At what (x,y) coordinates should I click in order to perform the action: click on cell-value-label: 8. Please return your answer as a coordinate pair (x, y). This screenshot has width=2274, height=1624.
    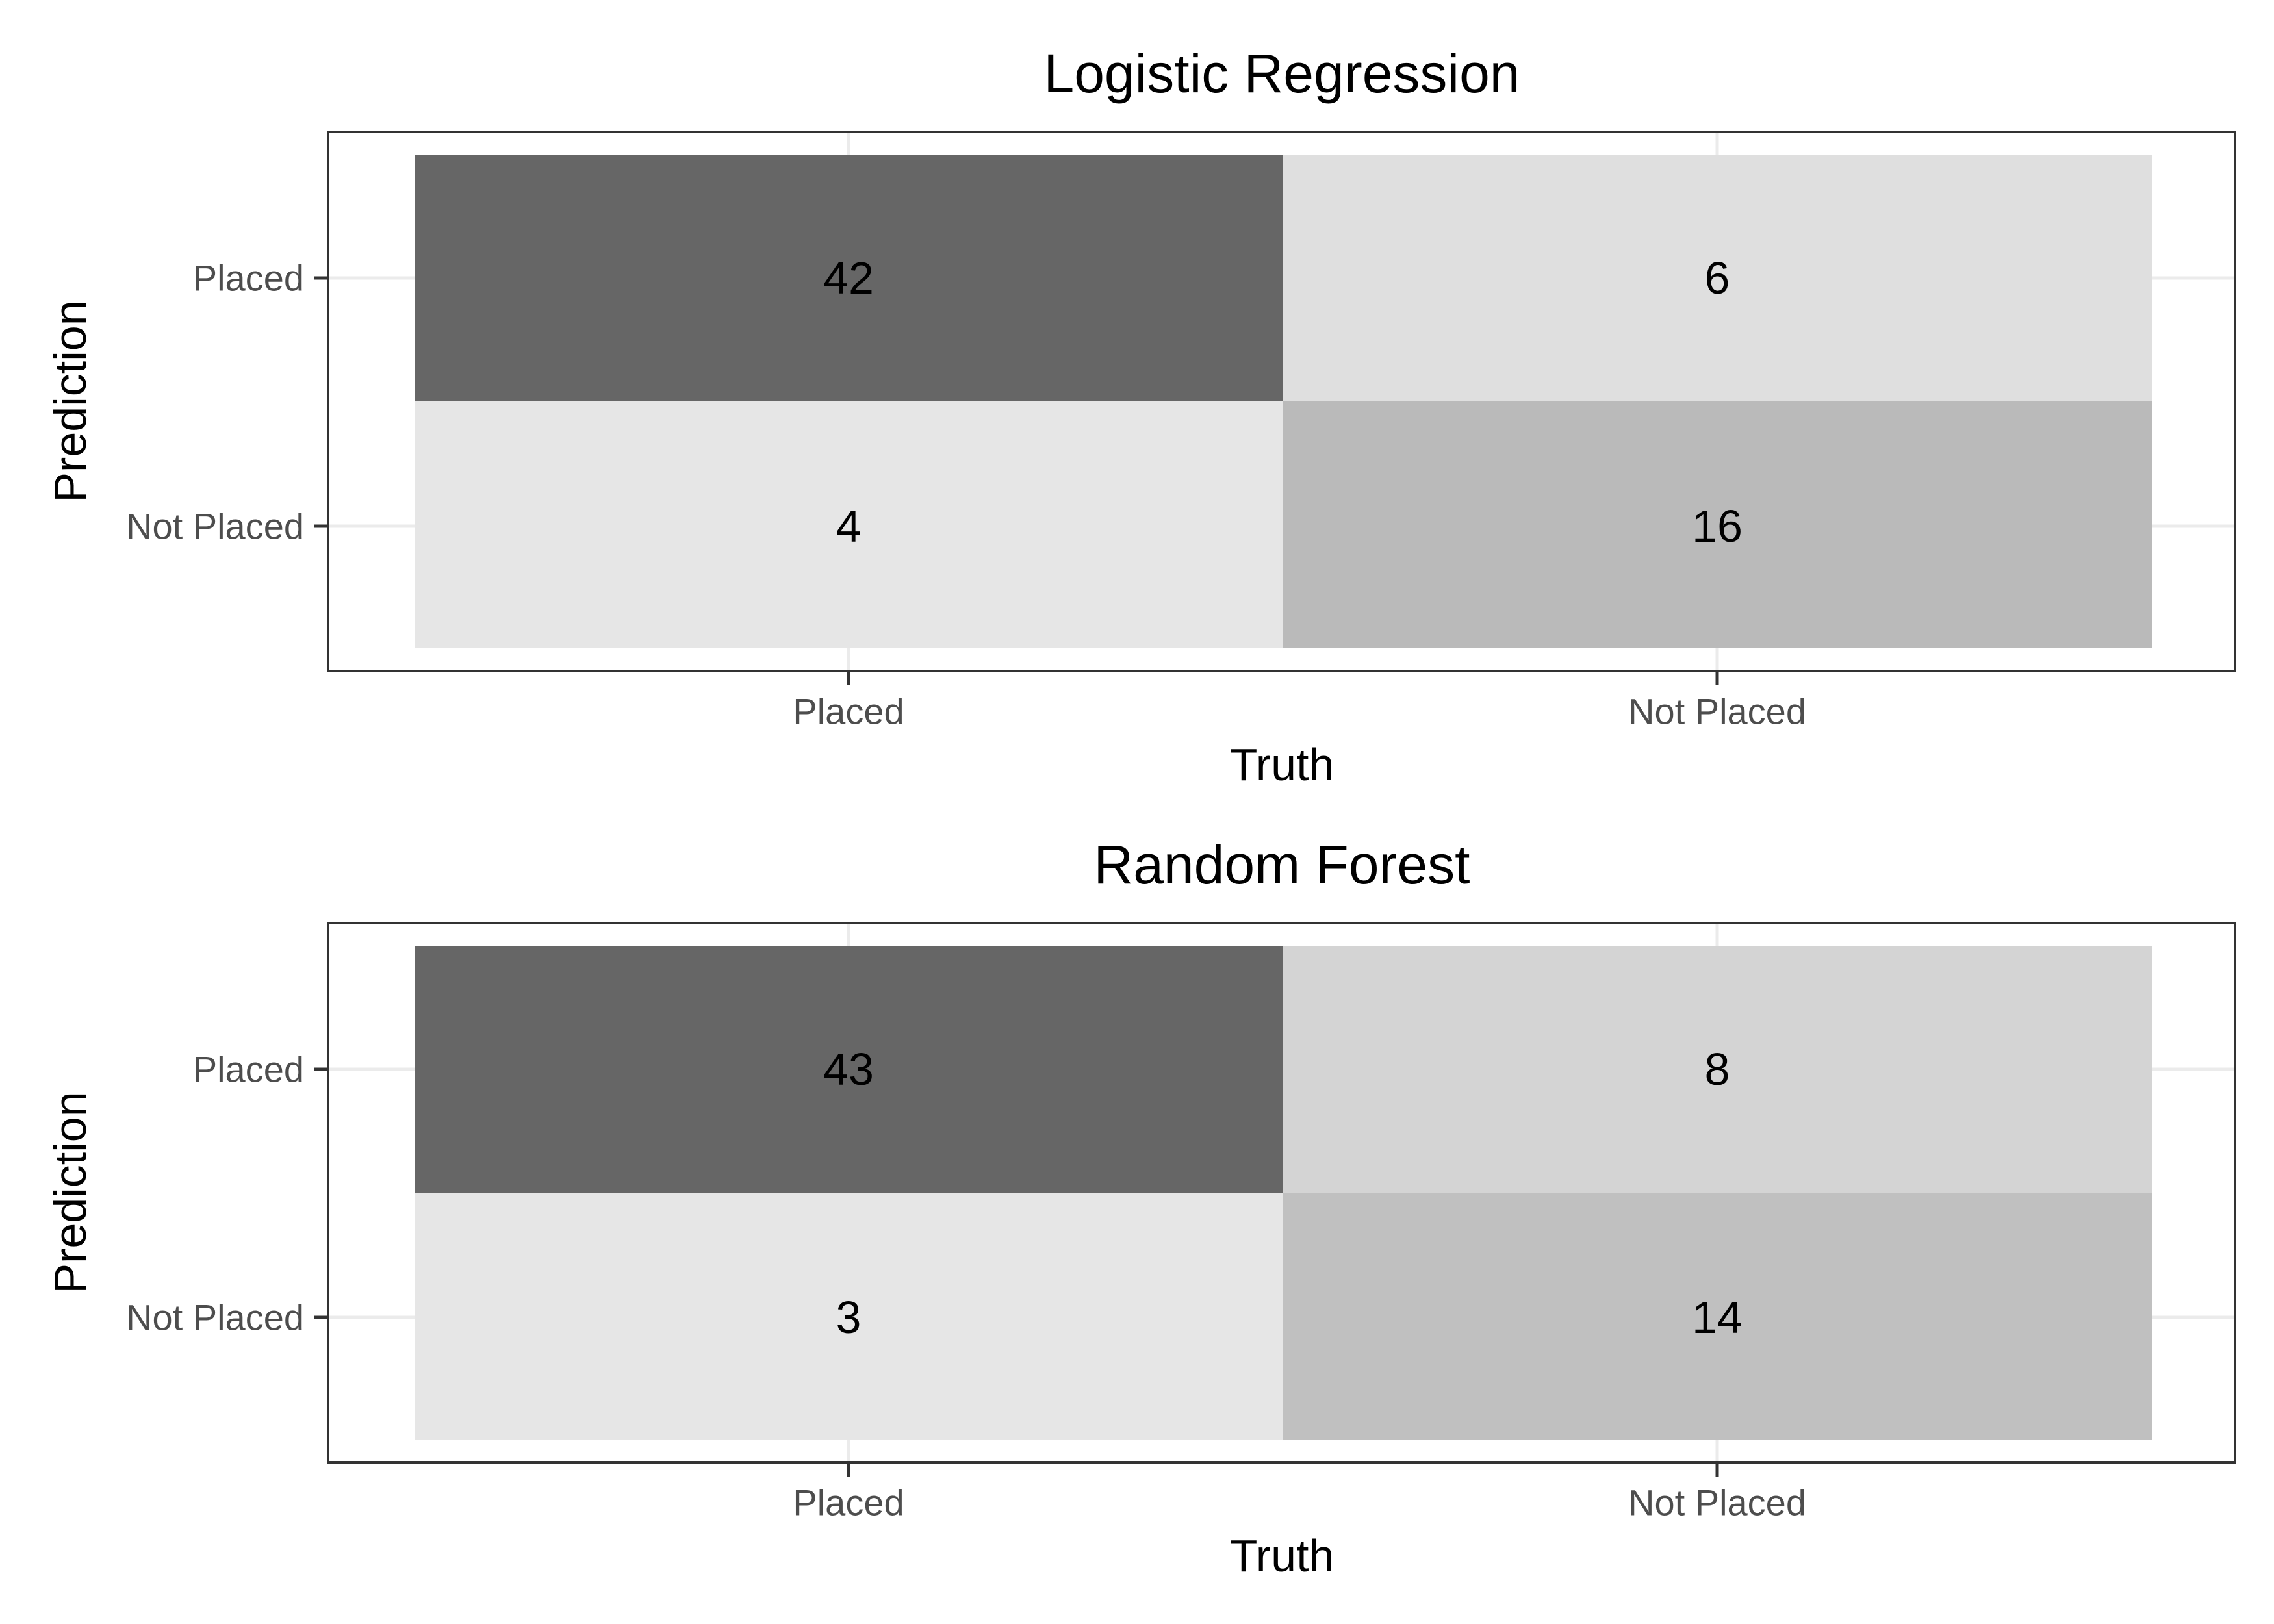
    Looking at the image, I should click on (1717, 1069).